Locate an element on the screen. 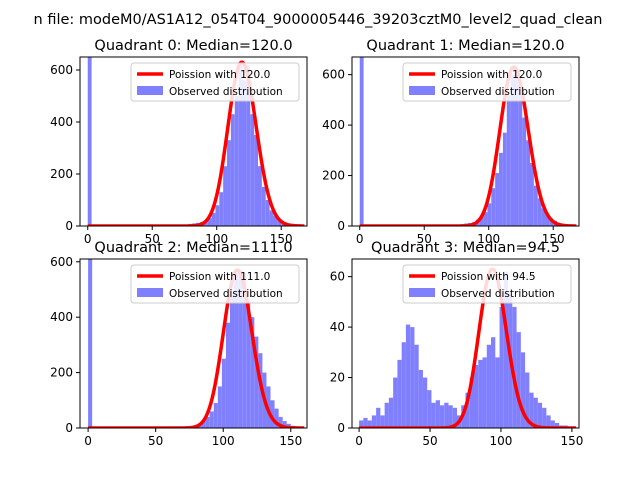 This screenshot has height=480, width=640. y-tick-label: 40 is located at coordinates (337, 327).